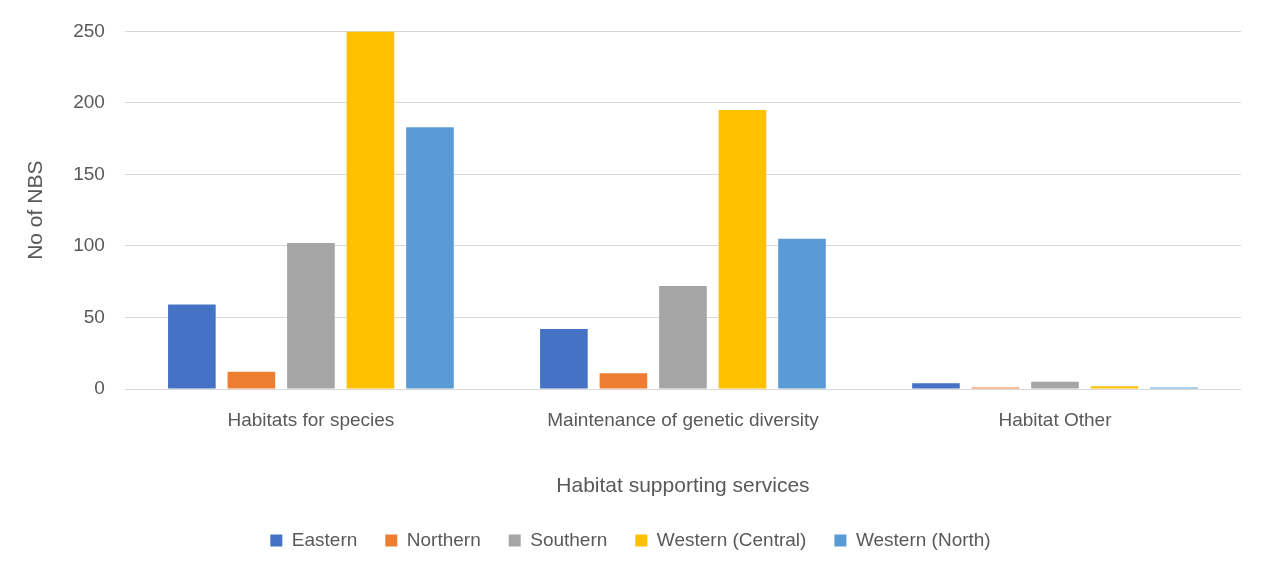 The width and height of the screenshot is (1269, 580). What do you see at coordinates (99, 388) in the screenshot?
I see `y-tick-label: 0` at bounding box center [99, 388].